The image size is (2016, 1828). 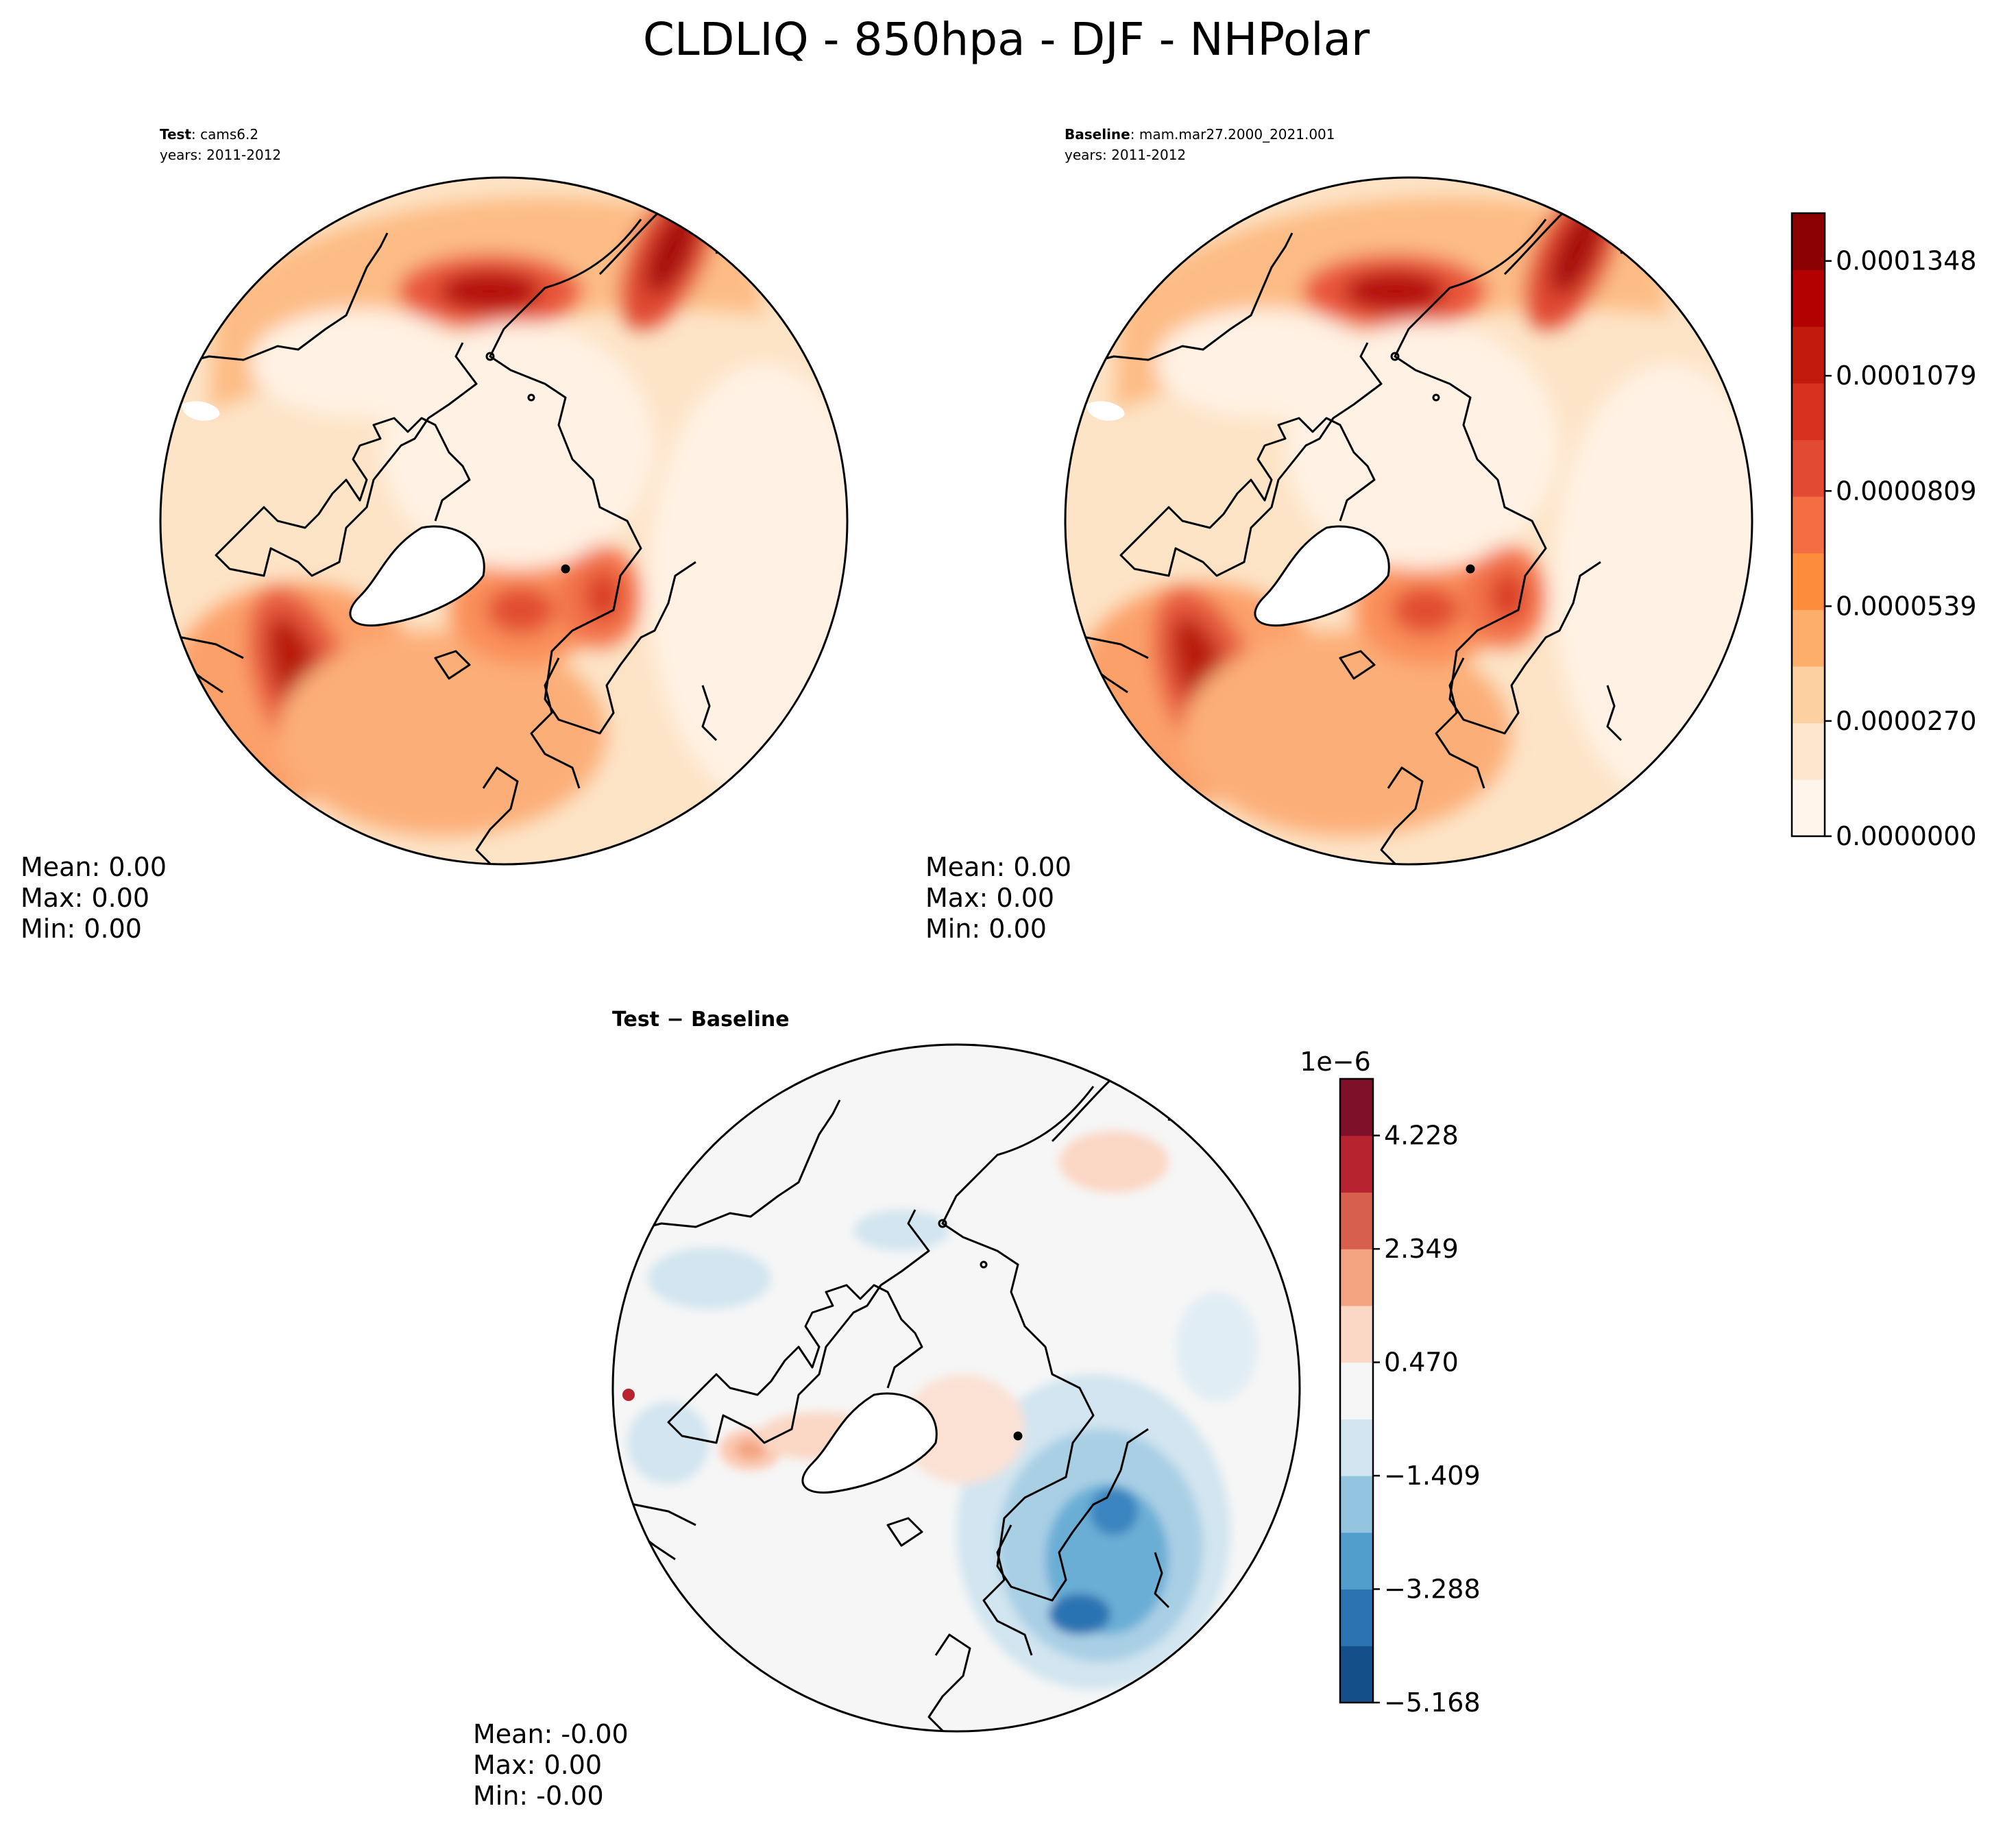 What do you see at coordinates (209, 134) in the screenshot?
I see `panel-test-label: Test: cams6.2` at bounding box center [209, 134].